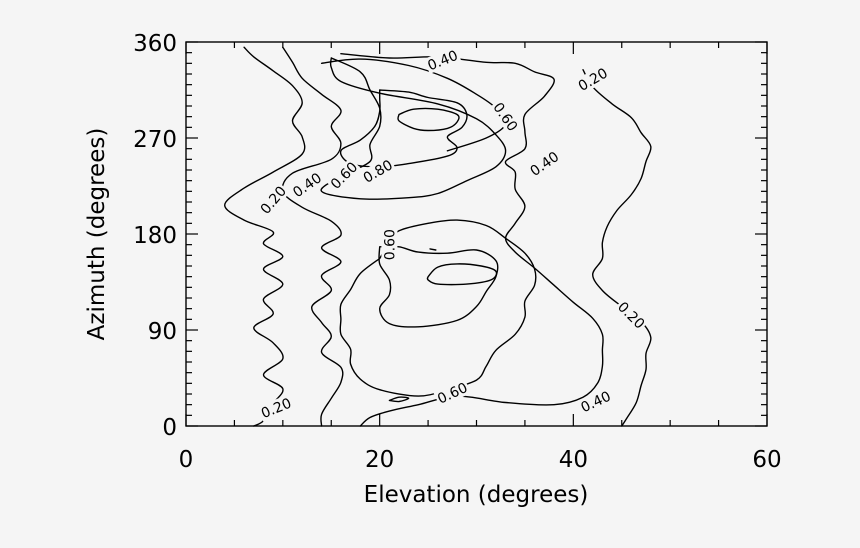 The width and height of the screenshot is (860, 548). What do you see at coordinates (97, 234) in the screenshot?
I see `y-axis-title: Azimuth (degrees)` at bounding box center [97, 234].